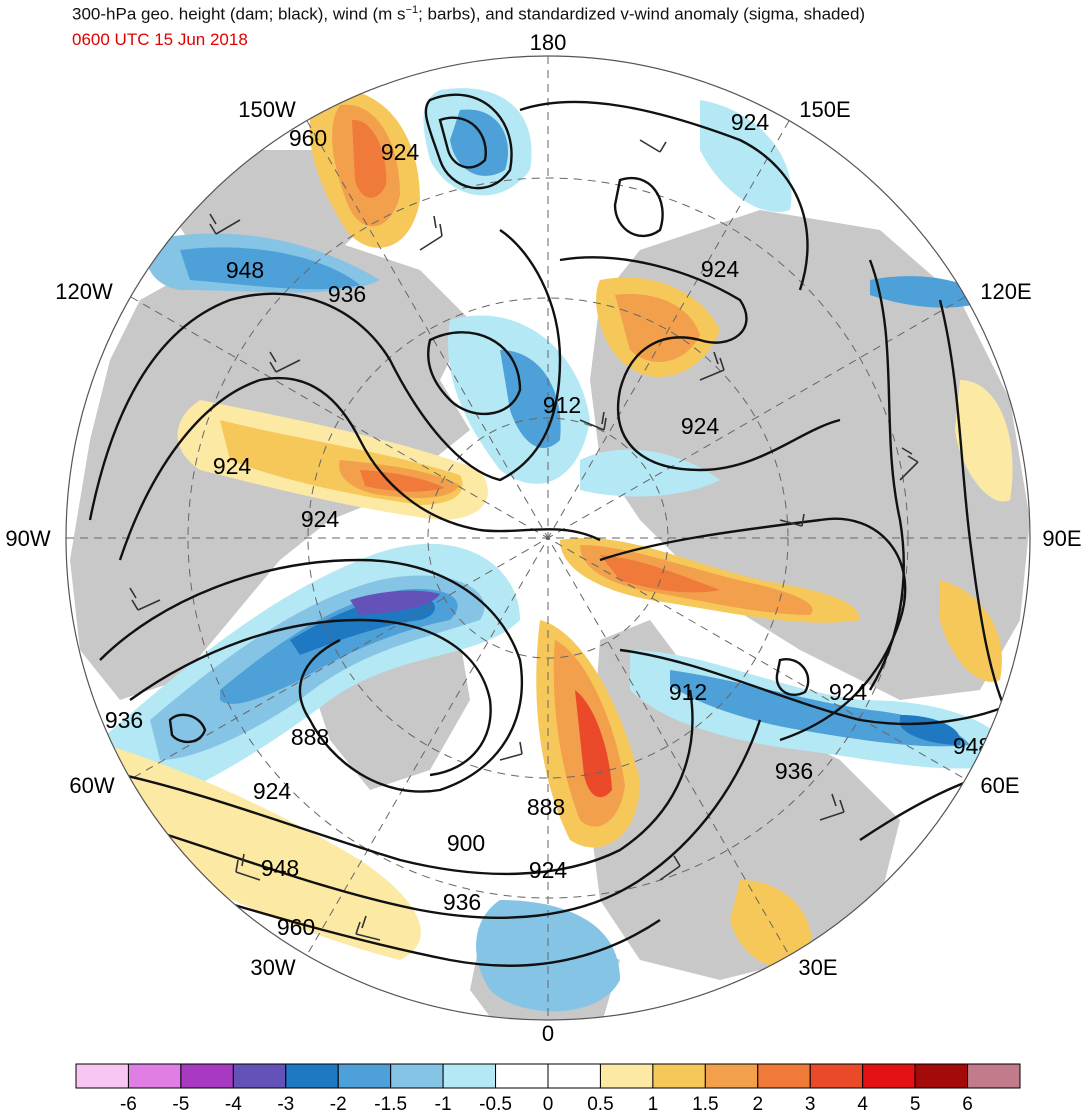 This screenshot has height=1112, width=1088. What do you see at coordinates (810, 1103) in the screenshot?
I see `colorbar-tick-label: 3` at bounding box center [810, 1103].